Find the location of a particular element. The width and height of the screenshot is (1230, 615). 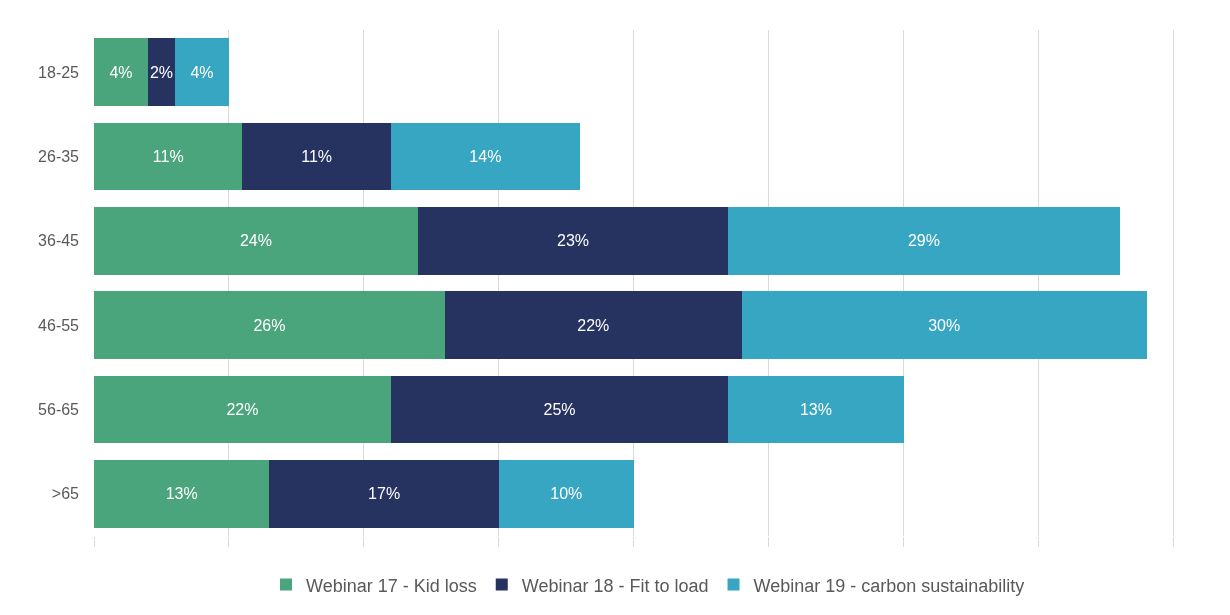

data-label: 17% is located at coordinates (384, 494).